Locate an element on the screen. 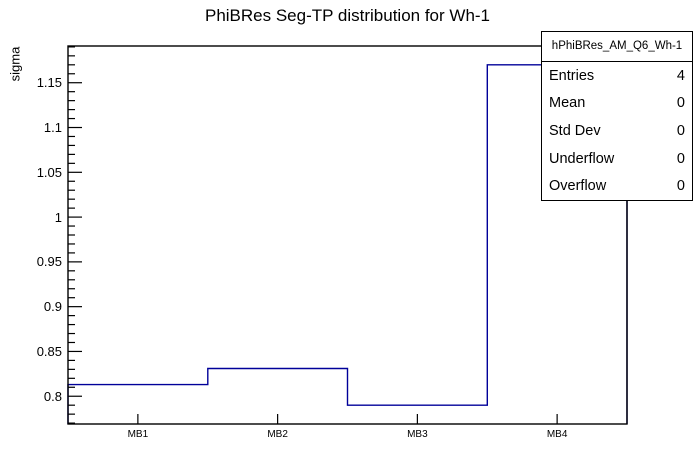 This screenshot has height=472, width=696. plot-title: PhiBRes Seg-TP distribution for Wh-1 is located at coordinates (347, 15).